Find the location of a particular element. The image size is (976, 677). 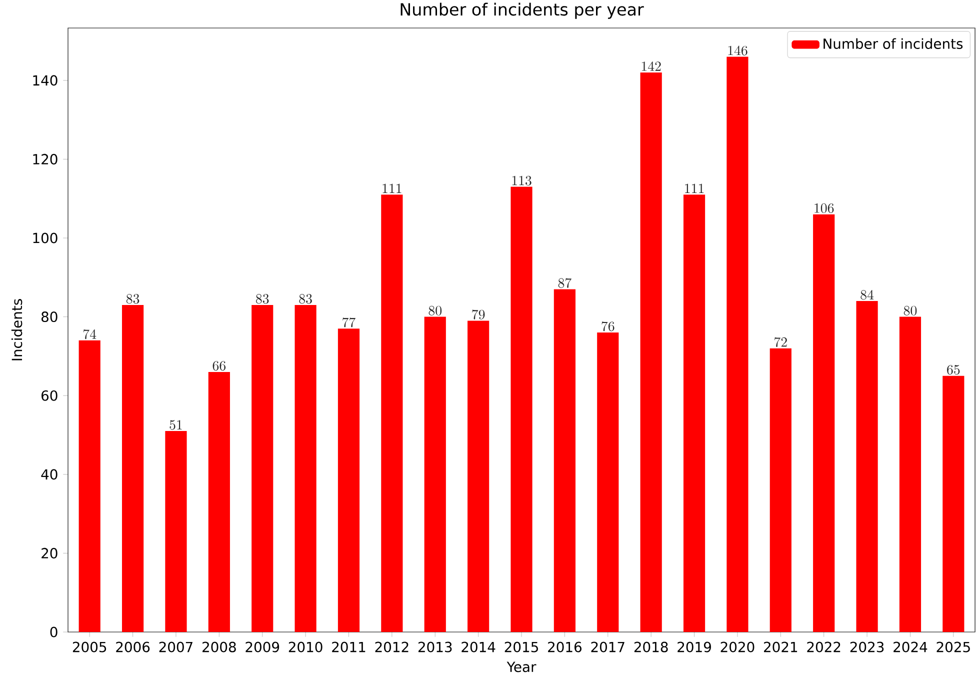

data-label: 87 is located at coordinates (565, 283).